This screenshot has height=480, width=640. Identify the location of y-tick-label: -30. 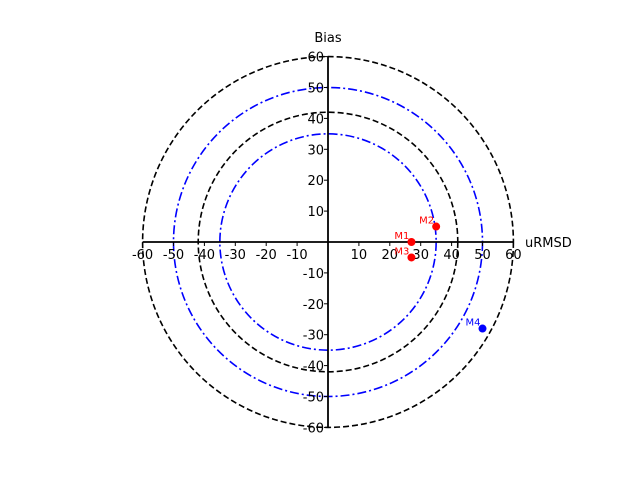
(313, 336).